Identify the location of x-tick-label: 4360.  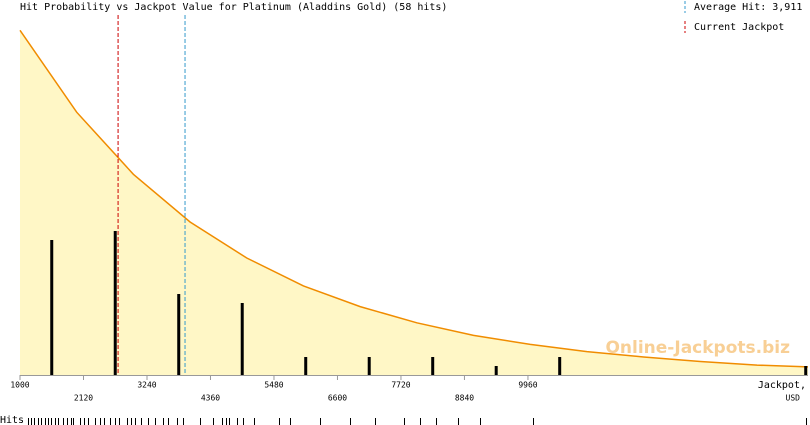
(210, 398).